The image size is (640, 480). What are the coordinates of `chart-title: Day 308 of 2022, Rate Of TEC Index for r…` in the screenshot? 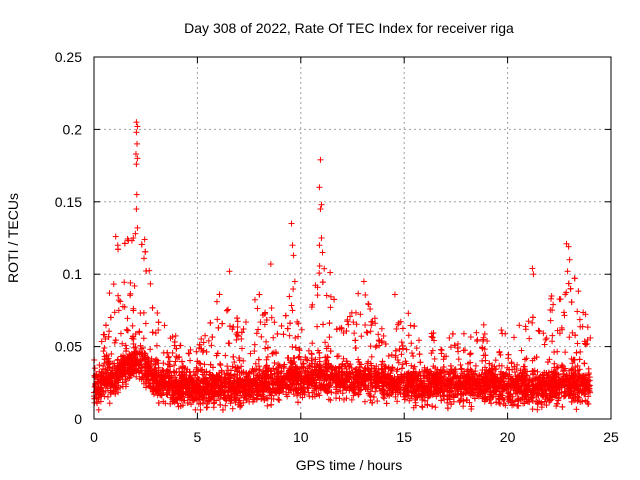 It's located at (349, 28).